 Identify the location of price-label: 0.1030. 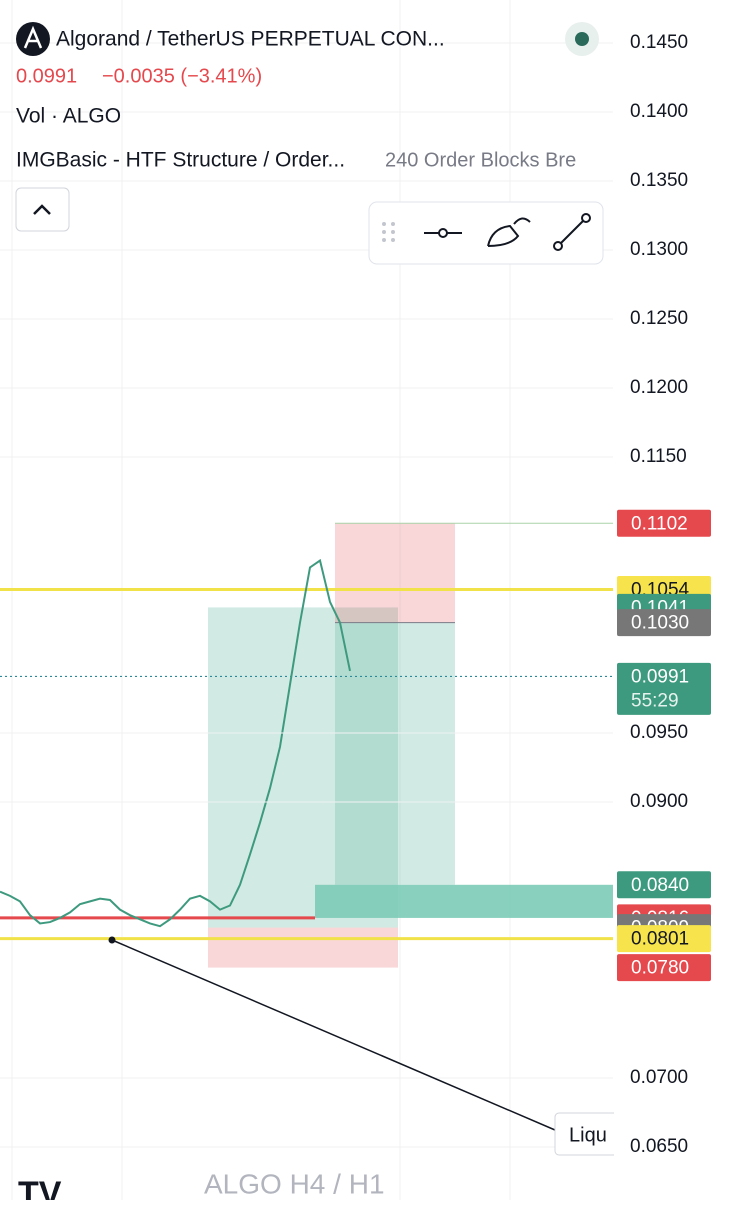
(660, 623).